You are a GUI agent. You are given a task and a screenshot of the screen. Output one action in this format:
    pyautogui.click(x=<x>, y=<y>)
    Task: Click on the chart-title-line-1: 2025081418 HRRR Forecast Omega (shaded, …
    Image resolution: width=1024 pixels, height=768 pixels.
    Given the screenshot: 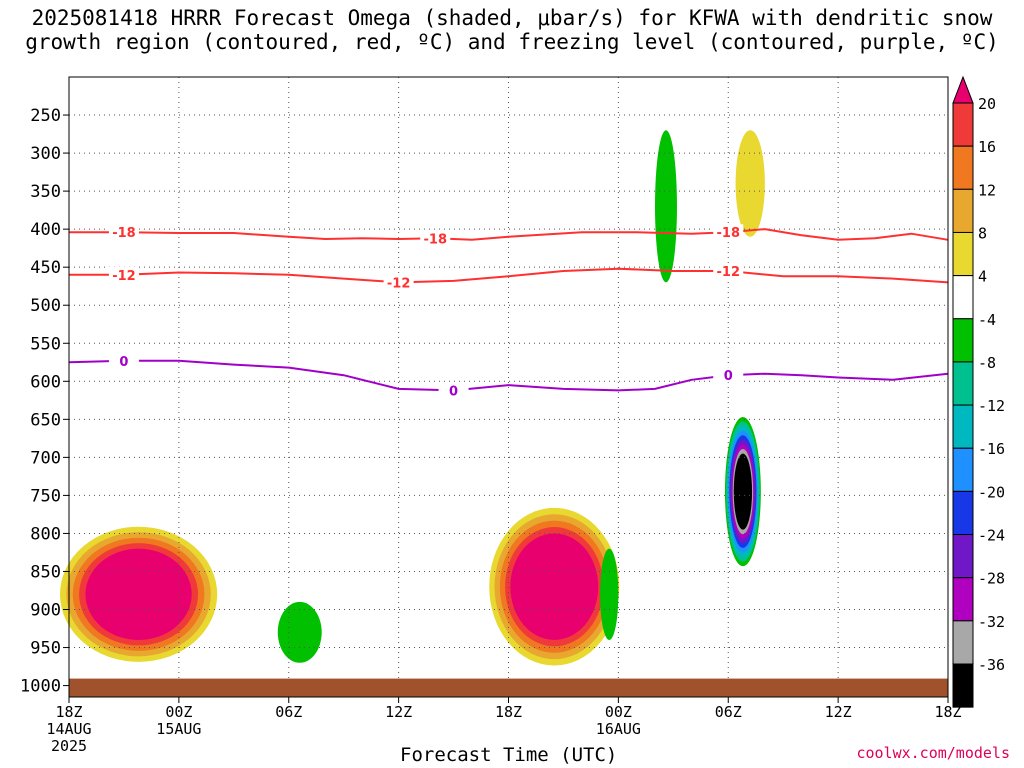 What is the action you would take?
    pyautogui.click(x=512, y=18)
    